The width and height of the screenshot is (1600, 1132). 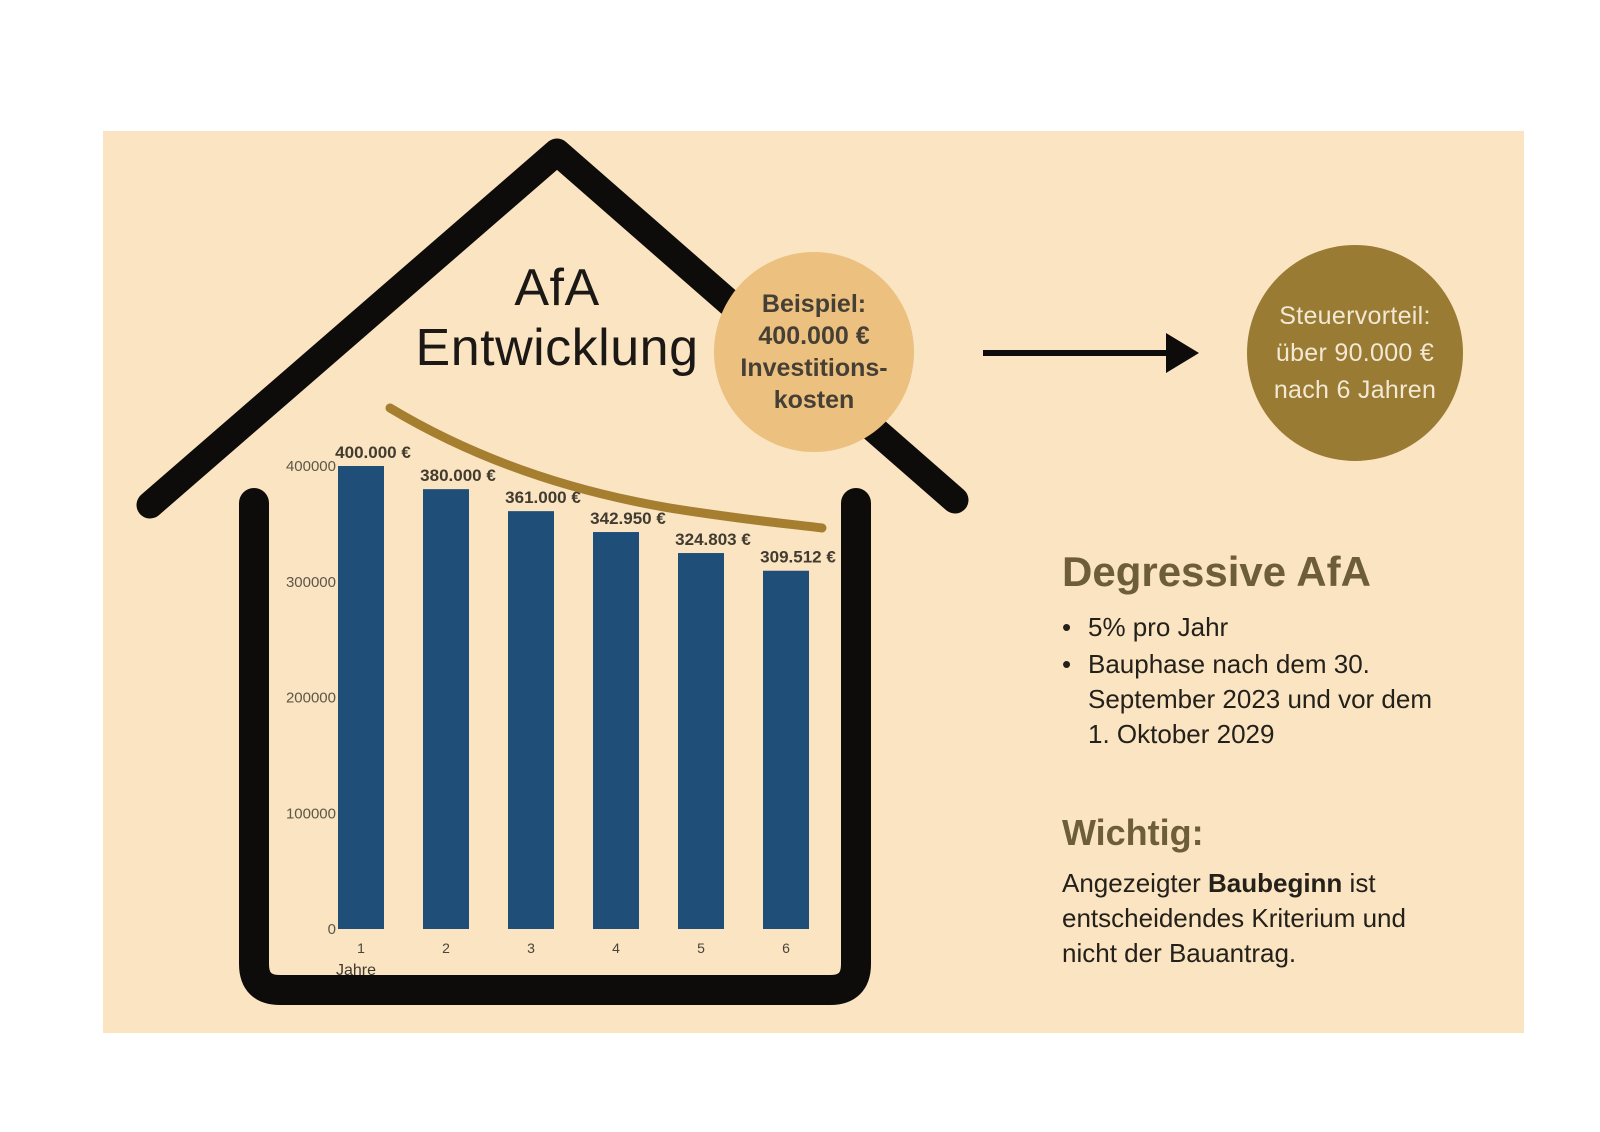 I want to click on bar-value-label: 324.803 €, so click(x=713, y=539).